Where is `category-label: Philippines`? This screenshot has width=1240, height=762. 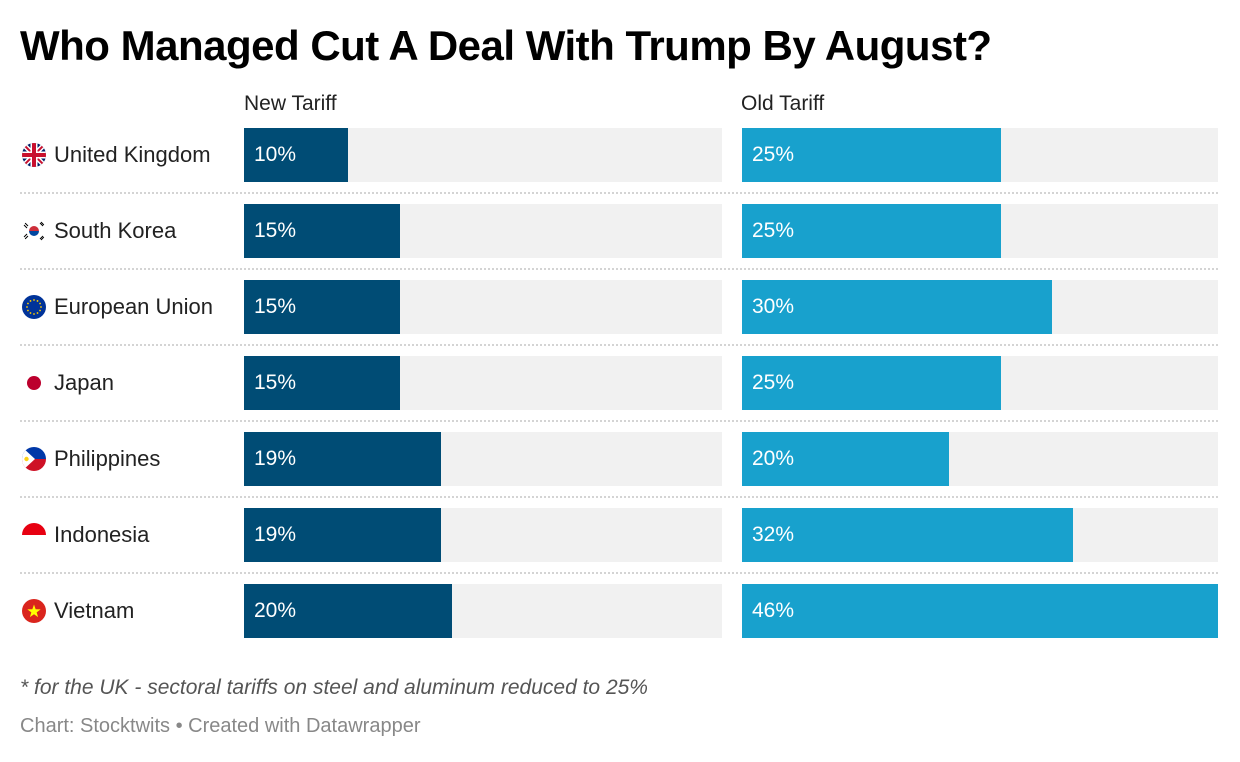 category-label: Philippines is located at coordinates (107, 458).